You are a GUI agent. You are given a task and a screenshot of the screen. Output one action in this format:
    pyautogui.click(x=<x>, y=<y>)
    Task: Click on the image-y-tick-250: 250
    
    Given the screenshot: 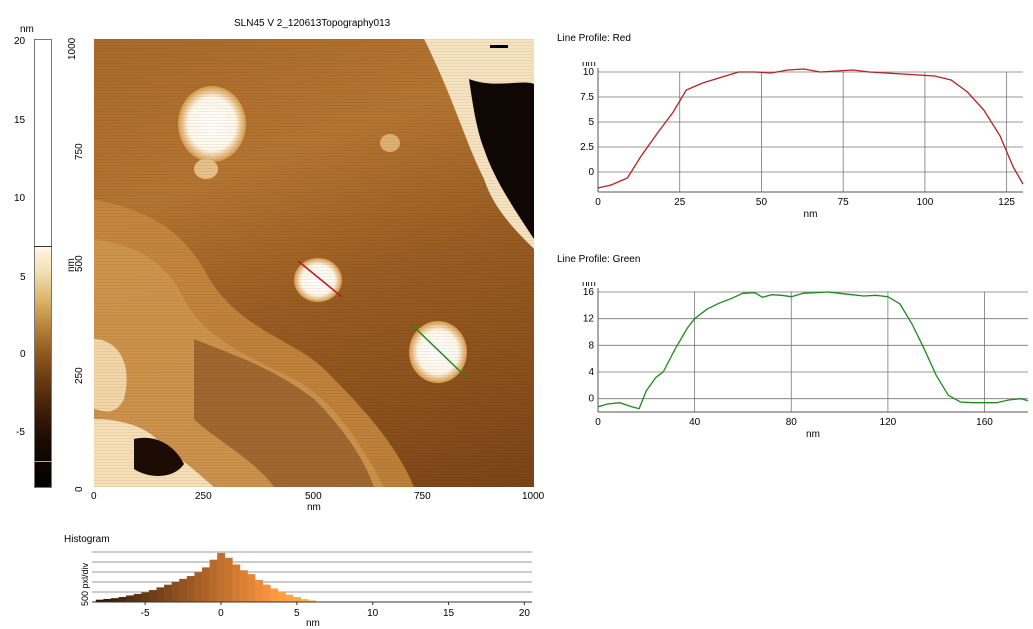 What is the action you would take?
    pyautogui.click(x=79, y=375)
    